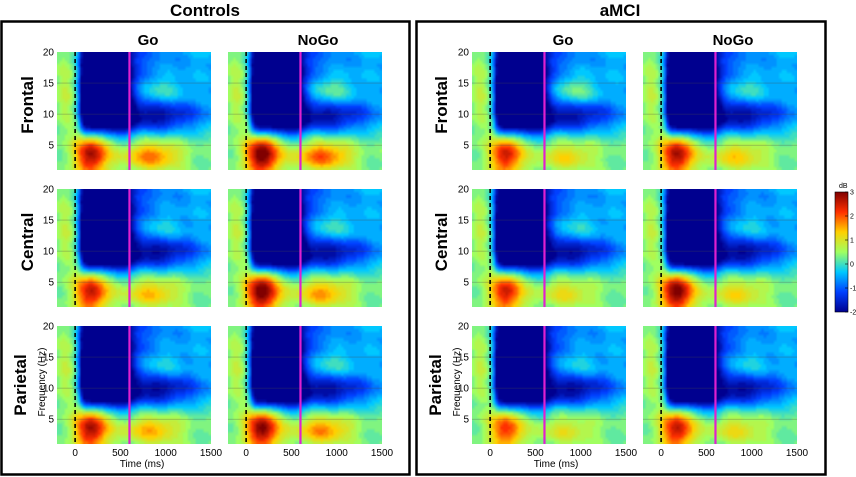  I want to click on panel-controls-nogo-parietal, so click(305, 385).